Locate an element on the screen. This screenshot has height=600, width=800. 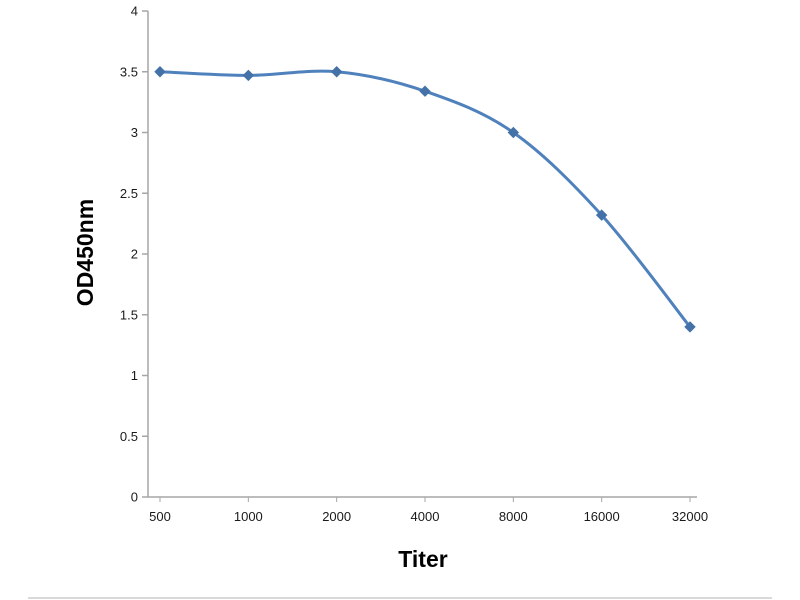
y-tick-label: 3 is located at coordinates (134, 132).